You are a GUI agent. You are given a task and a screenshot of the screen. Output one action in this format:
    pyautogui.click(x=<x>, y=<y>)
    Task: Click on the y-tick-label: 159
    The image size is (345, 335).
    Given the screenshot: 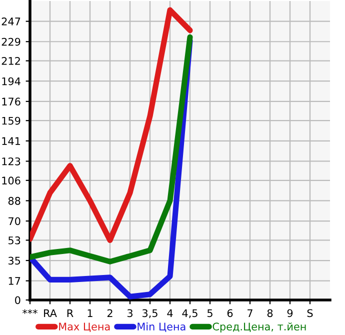 What is the action you would take?
    pyautogui.click(x=11, y=120)
    